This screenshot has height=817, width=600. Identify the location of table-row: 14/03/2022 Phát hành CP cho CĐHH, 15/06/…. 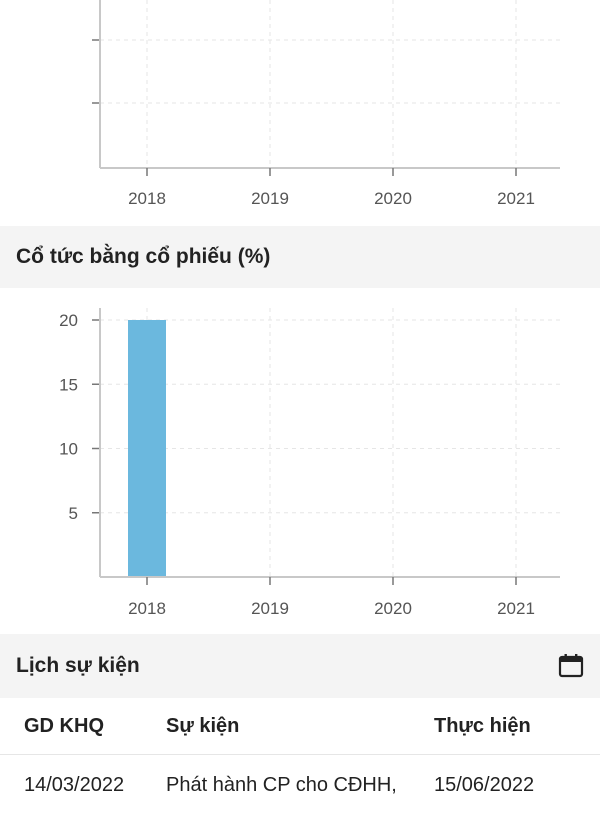
(300, 785).